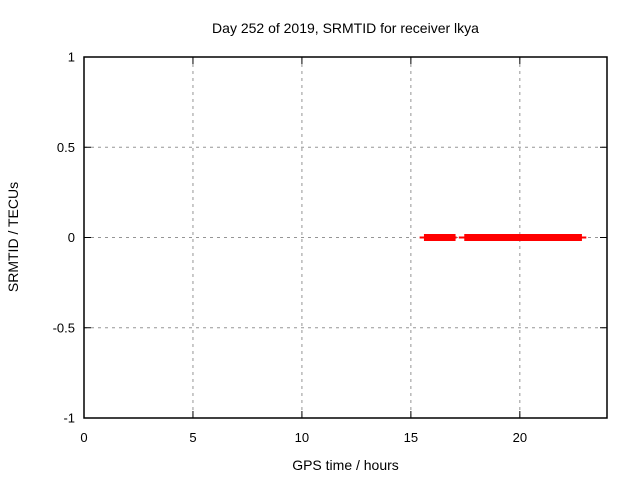 This screenshot has width=640, height=480. I want to click on y-tick-label: 0, so click(71, 237).